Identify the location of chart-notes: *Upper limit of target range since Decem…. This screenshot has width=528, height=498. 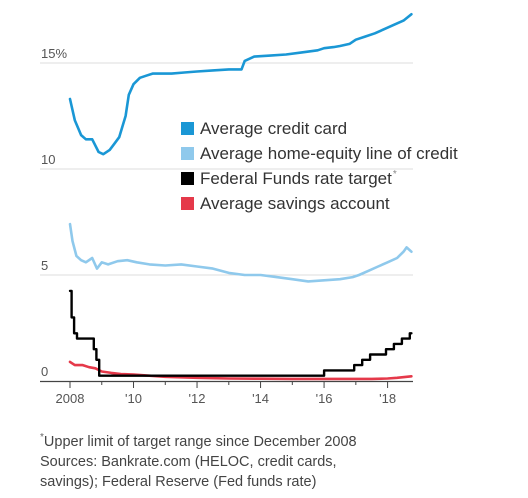
(275, 462).